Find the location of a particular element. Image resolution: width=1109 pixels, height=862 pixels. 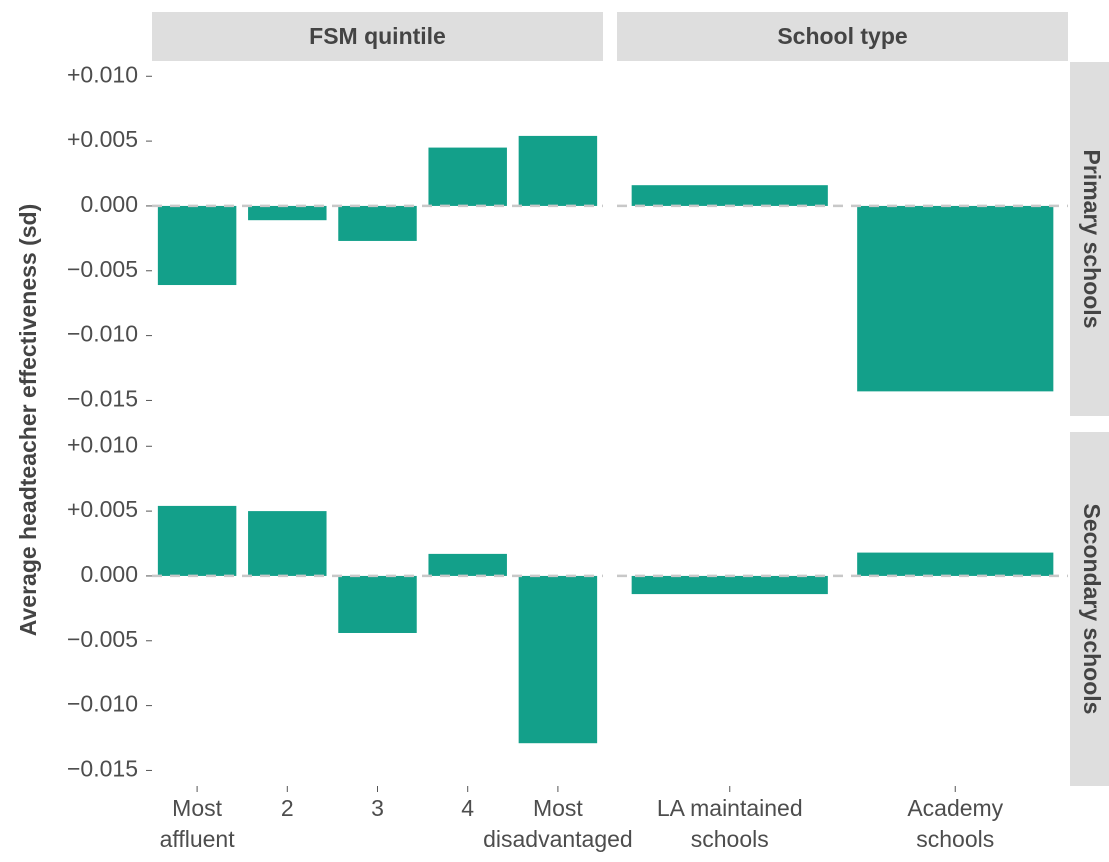

x-tick-label: 3 is located at coordinates (377, 808).